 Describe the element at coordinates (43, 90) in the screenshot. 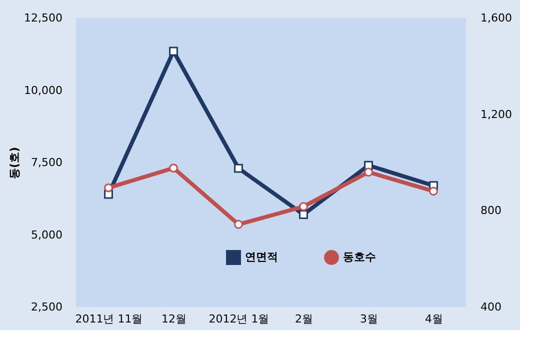

I see `y-tick-label: 10,000` at that location.